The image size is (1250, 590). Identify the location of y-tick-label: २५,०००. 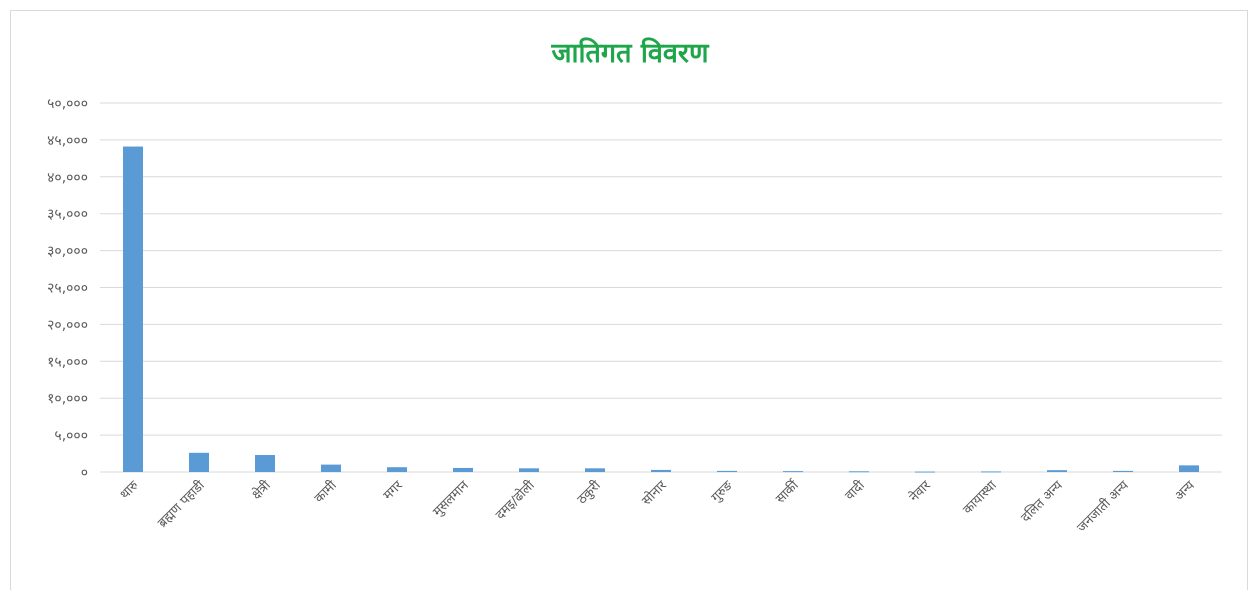
(67, 289).